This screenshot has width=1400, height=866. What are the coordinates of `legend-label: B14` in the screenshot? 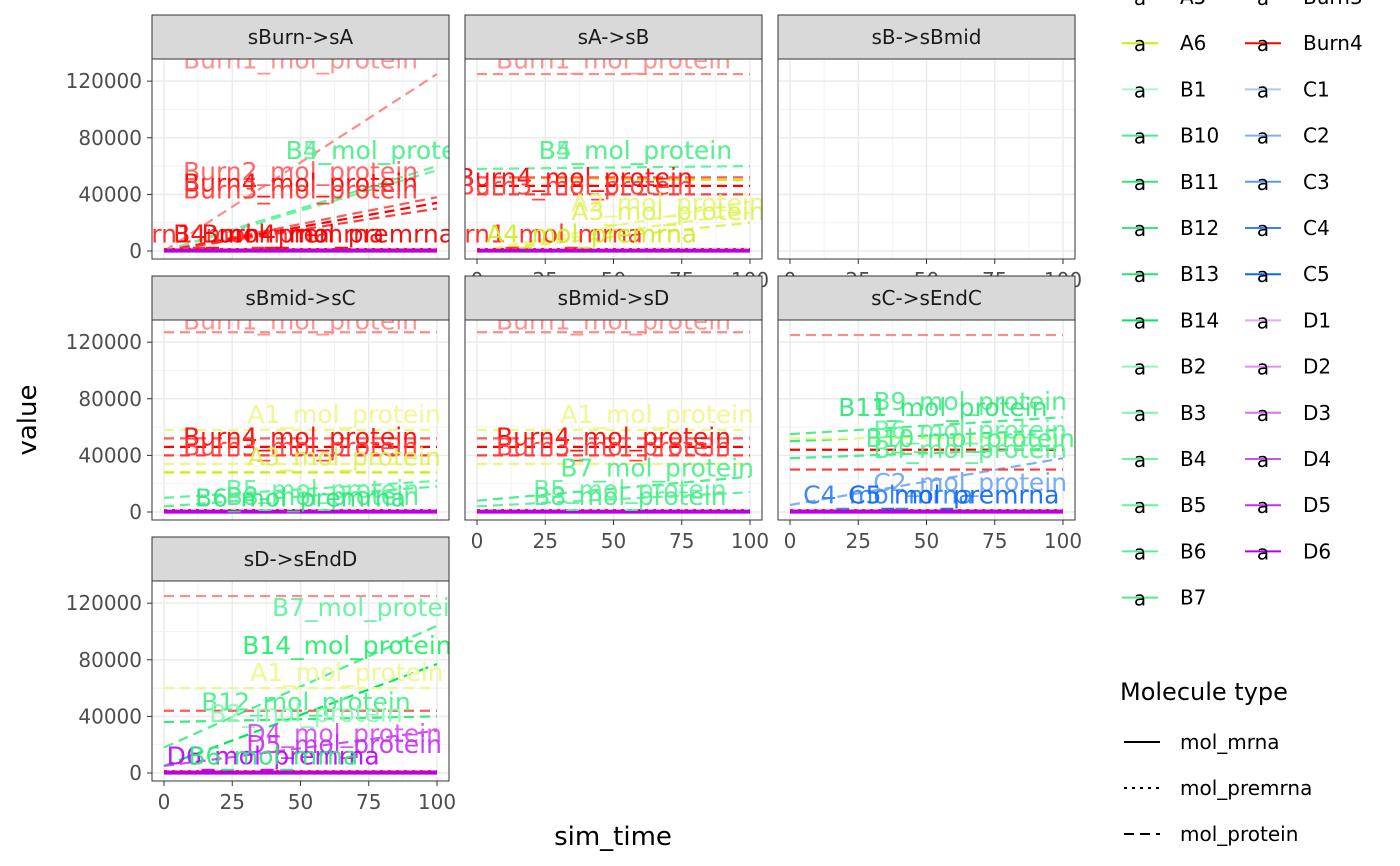 It's located at (1199, 320).